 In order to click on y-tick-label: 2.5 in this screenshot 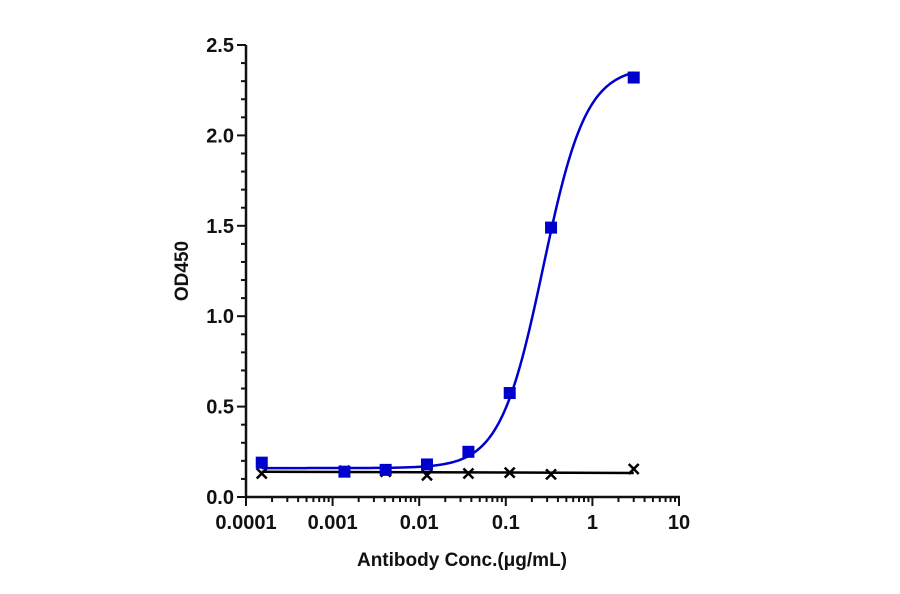, I will do `click(220, 46)`.